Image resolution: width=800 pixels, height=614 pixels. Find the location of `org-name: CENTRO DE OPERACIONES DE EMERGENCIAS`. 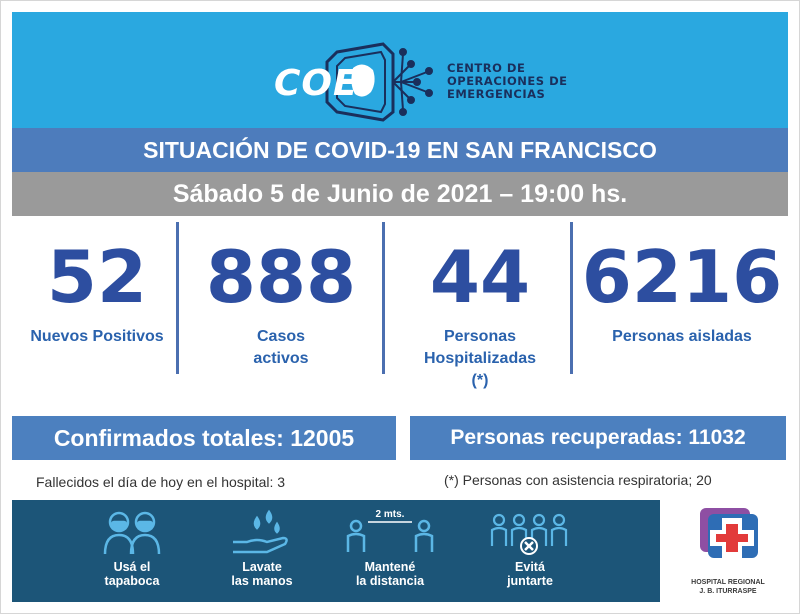

org-name: CENTRO DE OPERACIONES DE EMERGENCIAS is located at coordinates (507, 80).